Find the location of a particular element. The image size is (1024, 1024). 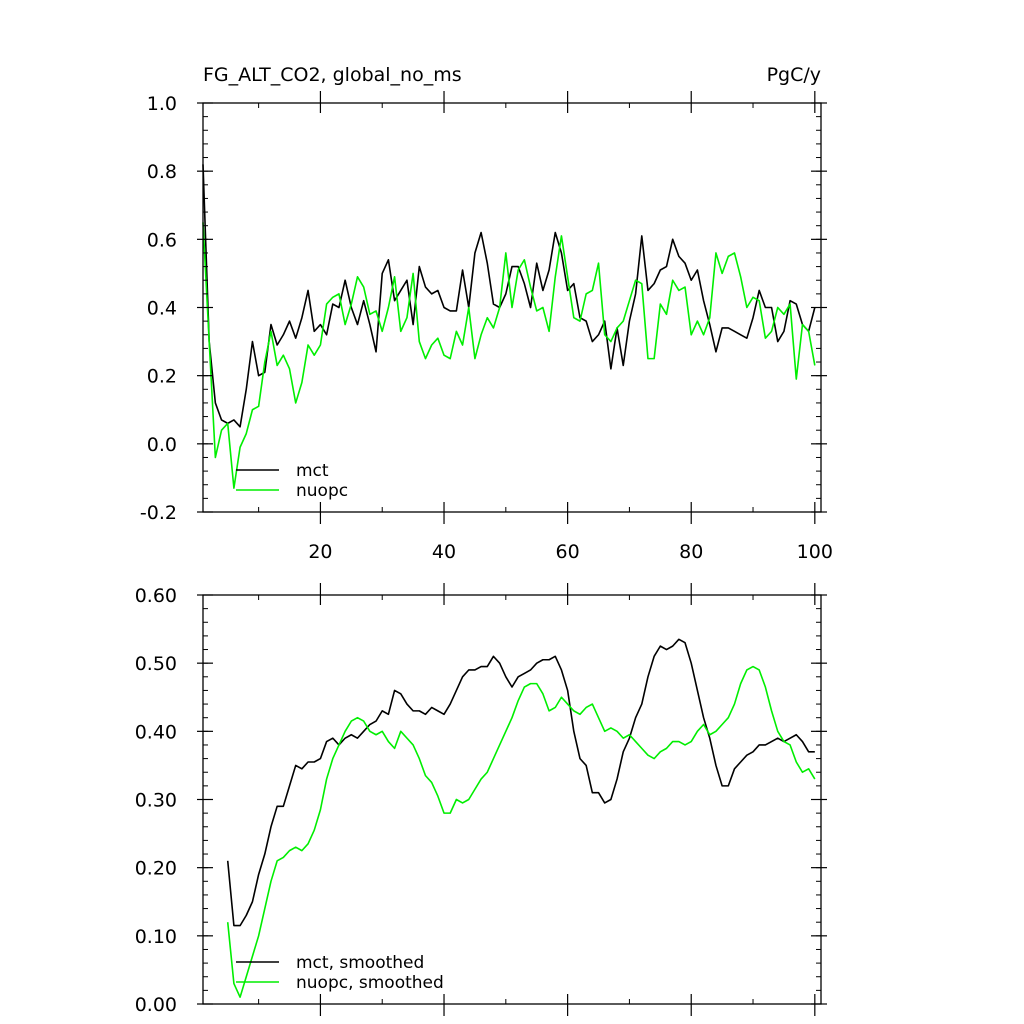

legend: mct, smoothed nuopc, smoothed is located at coordinates (340, 973).